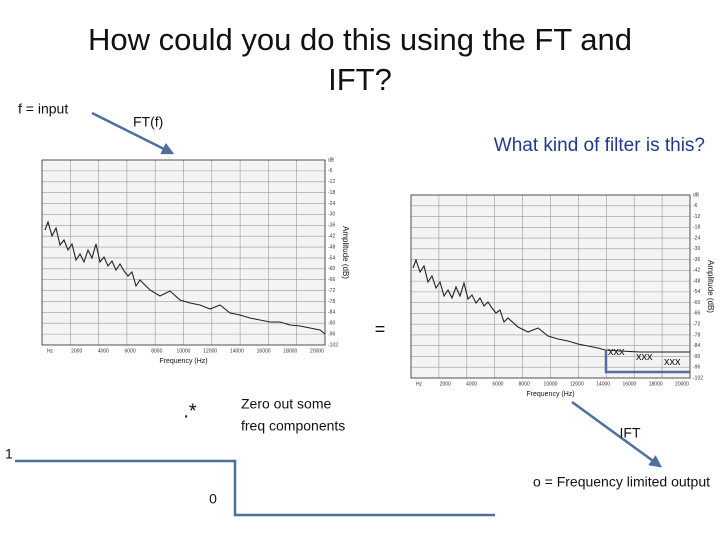  What do you see at coordinates (293, 426) in the screenshot?
I see `zero-out-line: freq components` at bounding box center [293, 426].